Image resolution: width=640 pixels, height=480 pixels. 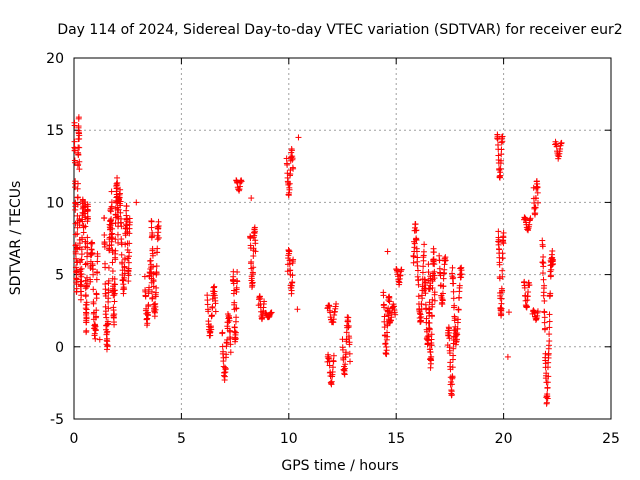 I want to click on y-tick-label: 5, so click(x=59, y=276).